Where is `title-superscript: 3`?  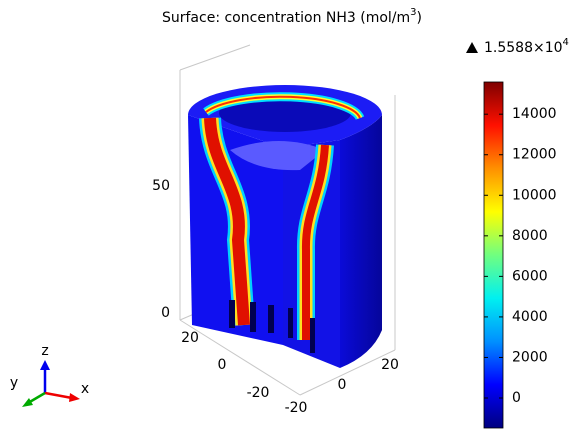
title-superscript: 3 is located at coordinates (413, 12).